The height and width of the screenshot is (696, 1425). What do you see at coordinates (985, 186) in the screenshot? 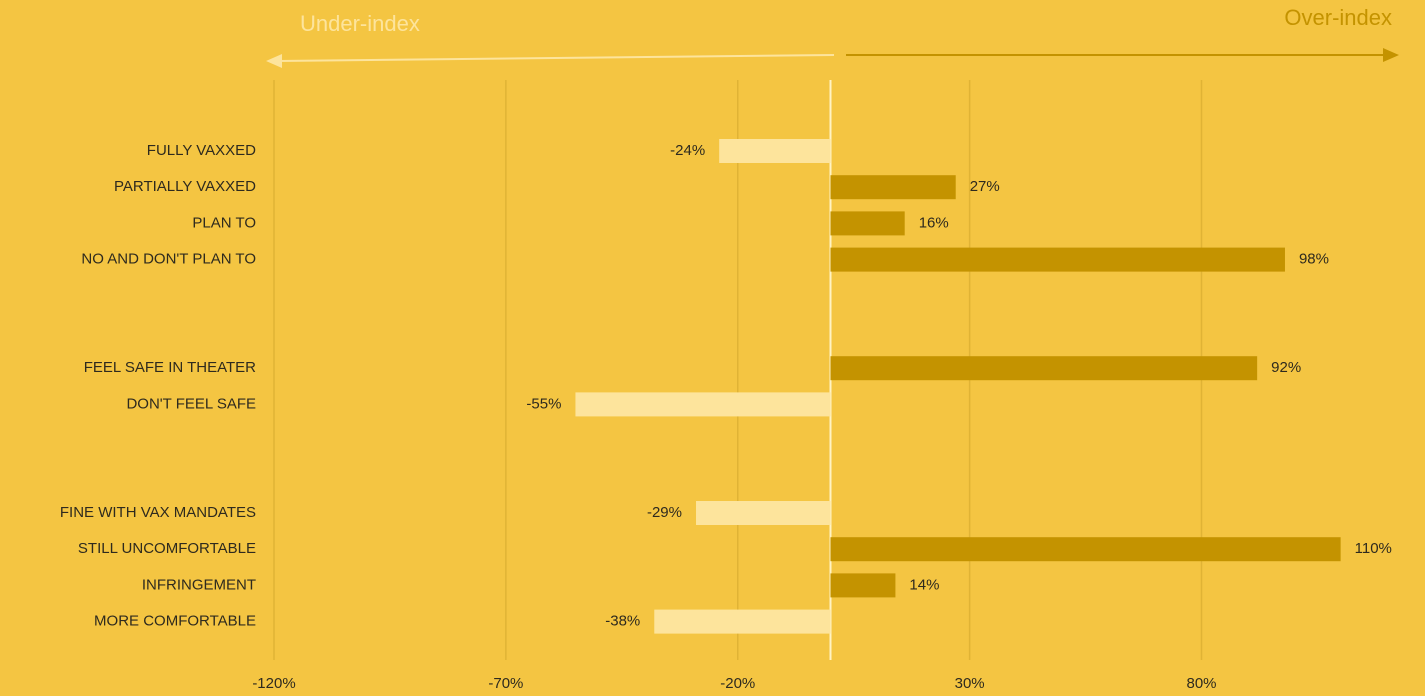
I see `value-label: 27%` at bounding box center [985, 186].